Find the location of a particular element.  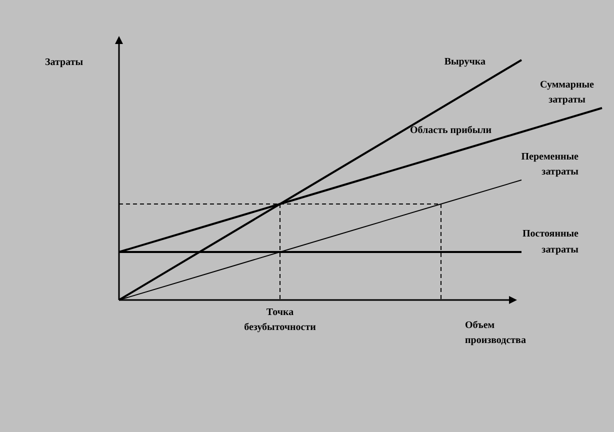

series-label: Переменные затраты is located at coordinates (550, 165).